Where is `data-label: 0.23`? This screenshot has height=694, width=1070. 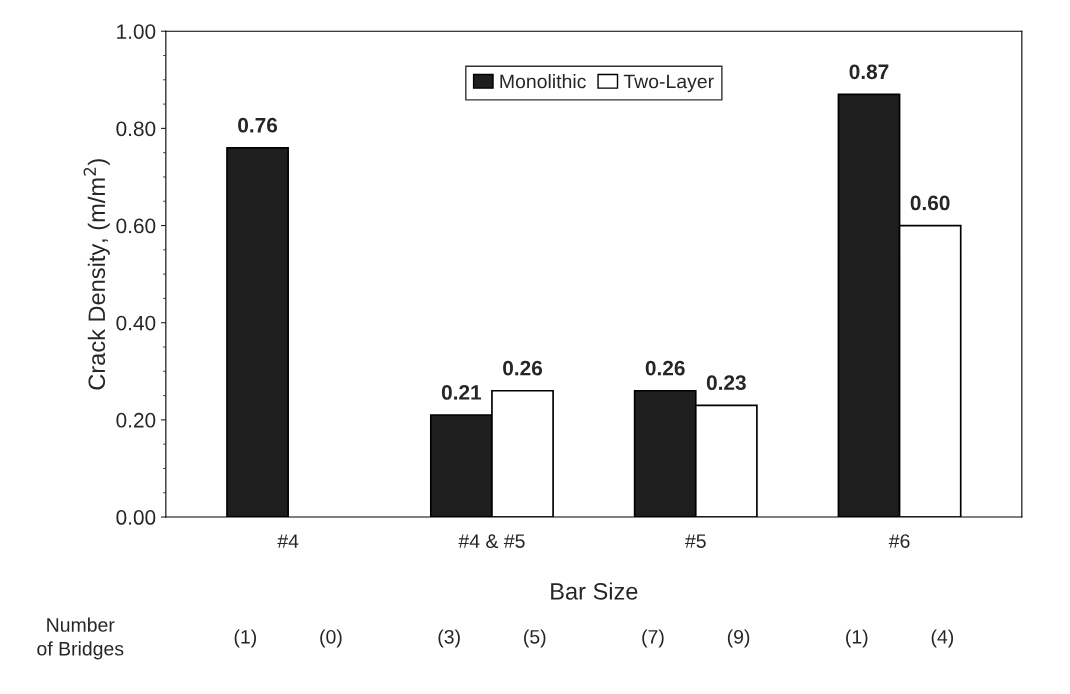 data-label: 0.23 is located at coordinates (726, 383).